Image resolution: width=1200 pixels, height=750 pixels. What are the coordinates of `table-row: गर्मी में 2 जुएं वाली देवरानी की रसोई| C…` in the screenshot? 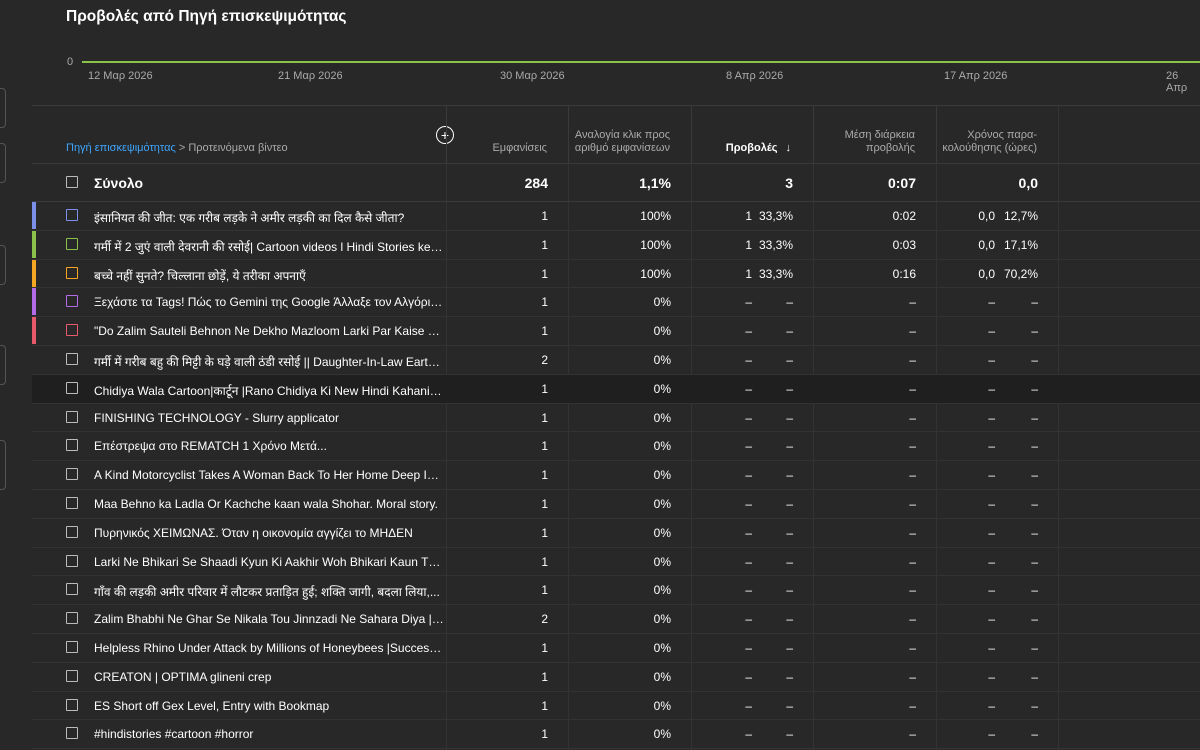 It's located at (616, 245).